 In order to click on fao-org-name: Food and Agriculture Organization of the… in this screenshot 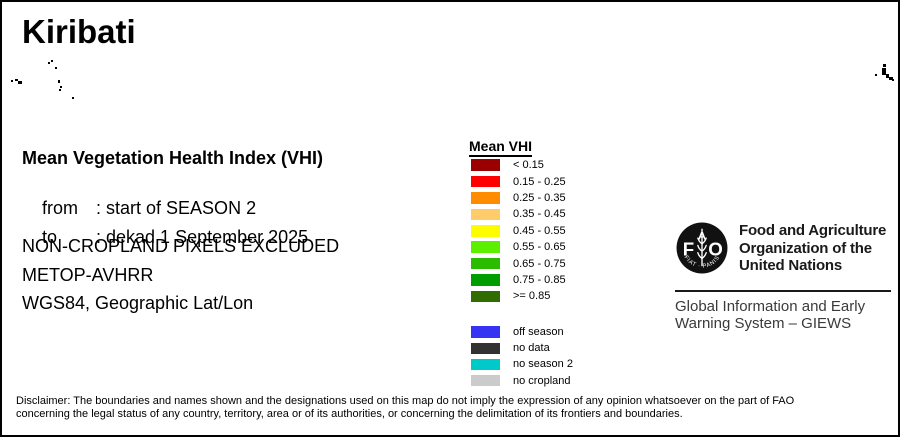, I will do `click(812, 248)`.